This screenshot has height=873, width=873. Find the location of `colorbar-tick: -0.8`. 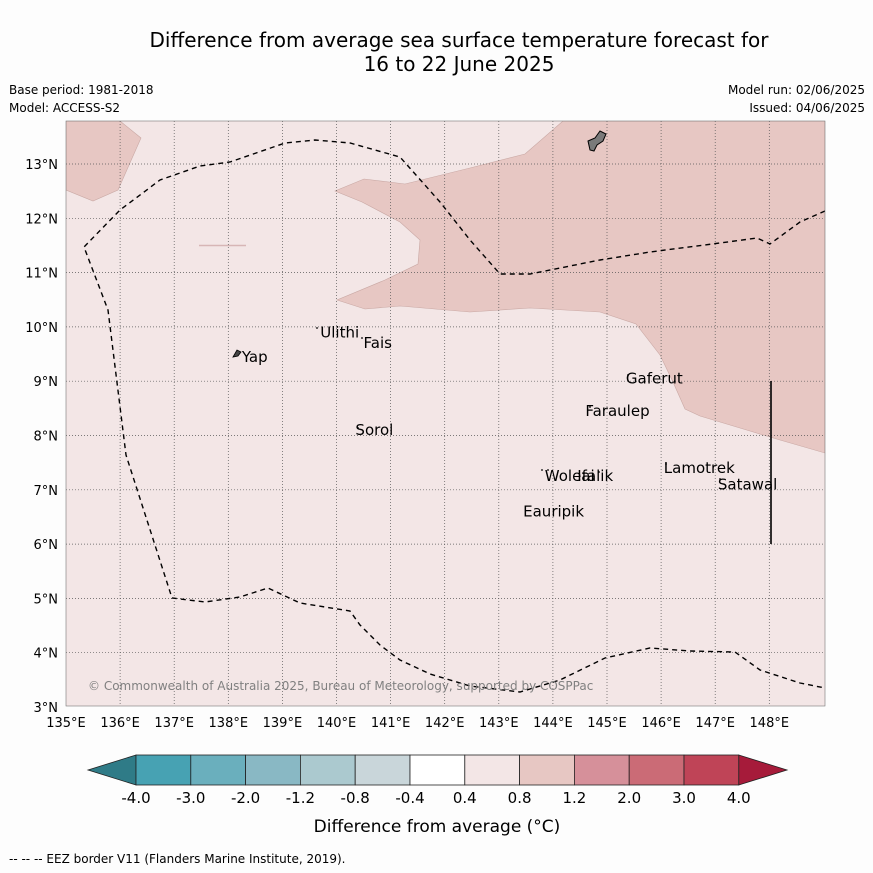

colorbar-tick: -0.8 is located at coordinates (355, 798).